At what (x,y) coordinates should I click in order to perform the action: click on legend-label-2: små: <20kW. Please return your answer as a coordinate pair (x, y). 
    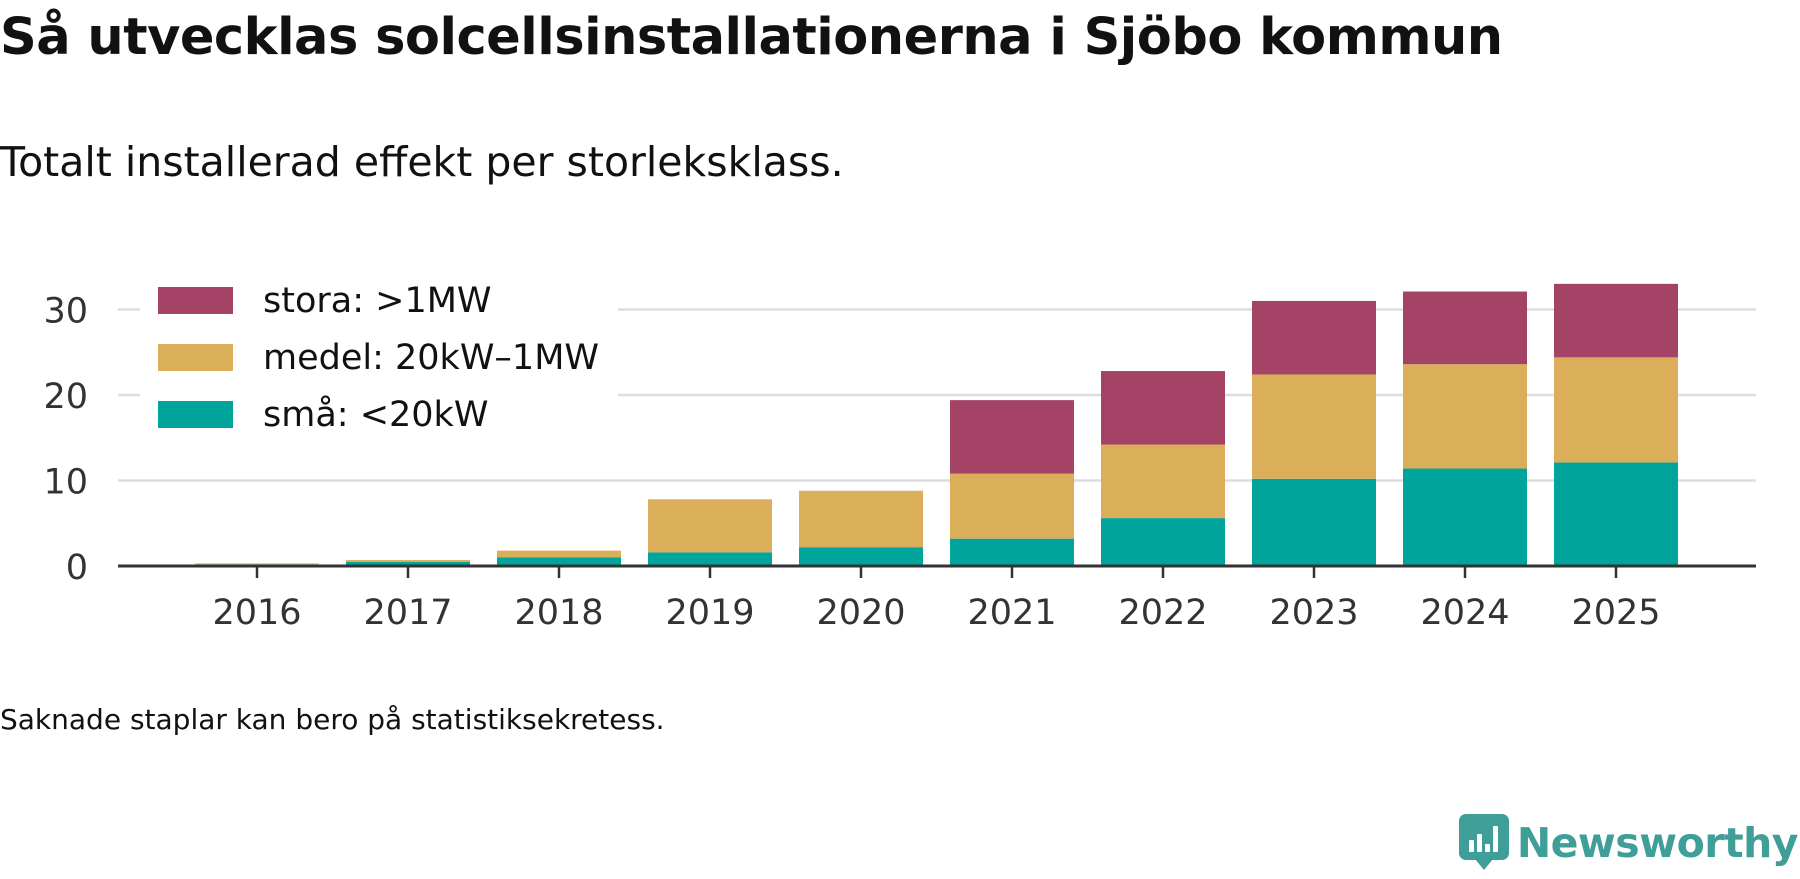
    Looking at the image, I should click on (375, 414).